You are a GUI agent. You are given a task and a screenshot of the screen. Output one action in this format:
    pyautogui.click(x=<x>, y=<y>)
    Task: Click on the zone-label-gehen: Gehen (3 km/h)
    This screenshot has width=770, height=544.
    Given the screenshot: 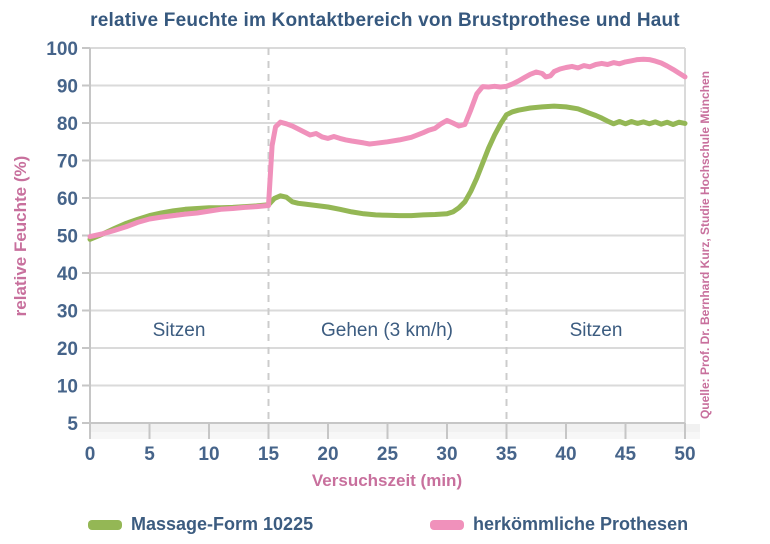 What is the action you would take?
    pyautogui.click(x=387, y=330)
    